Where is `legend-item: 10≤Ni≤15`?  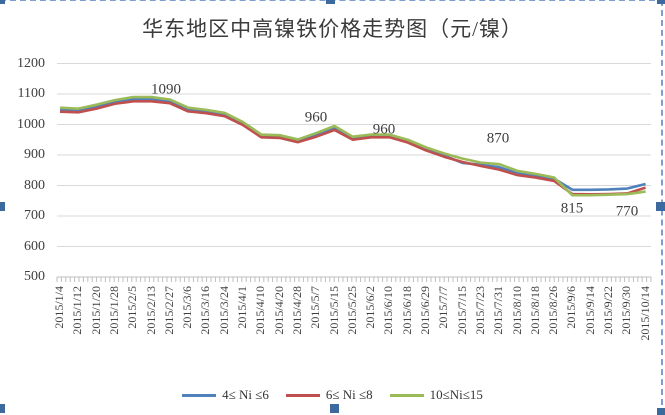
legend-item: 10≤Ni≤15 is located at coordinates (436, 395).